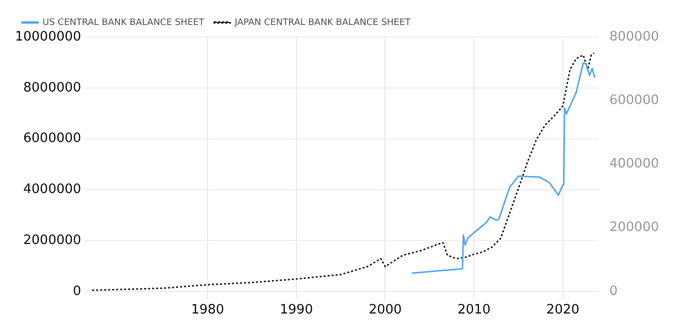  What do you see at coordinates (563, 310) in the screenshot?
I see `x-tick-label: 2020` at bounding box center [563, 310].